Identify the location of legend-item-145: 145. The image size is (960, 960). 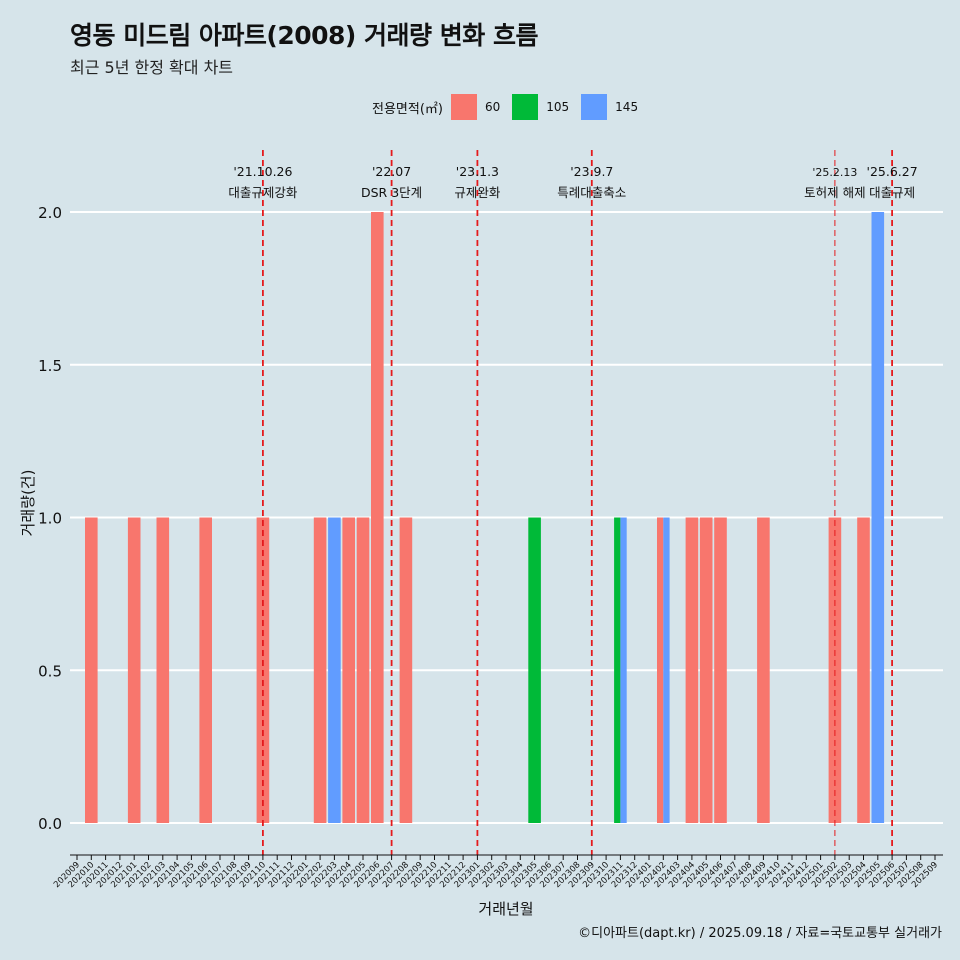
(612, 107).